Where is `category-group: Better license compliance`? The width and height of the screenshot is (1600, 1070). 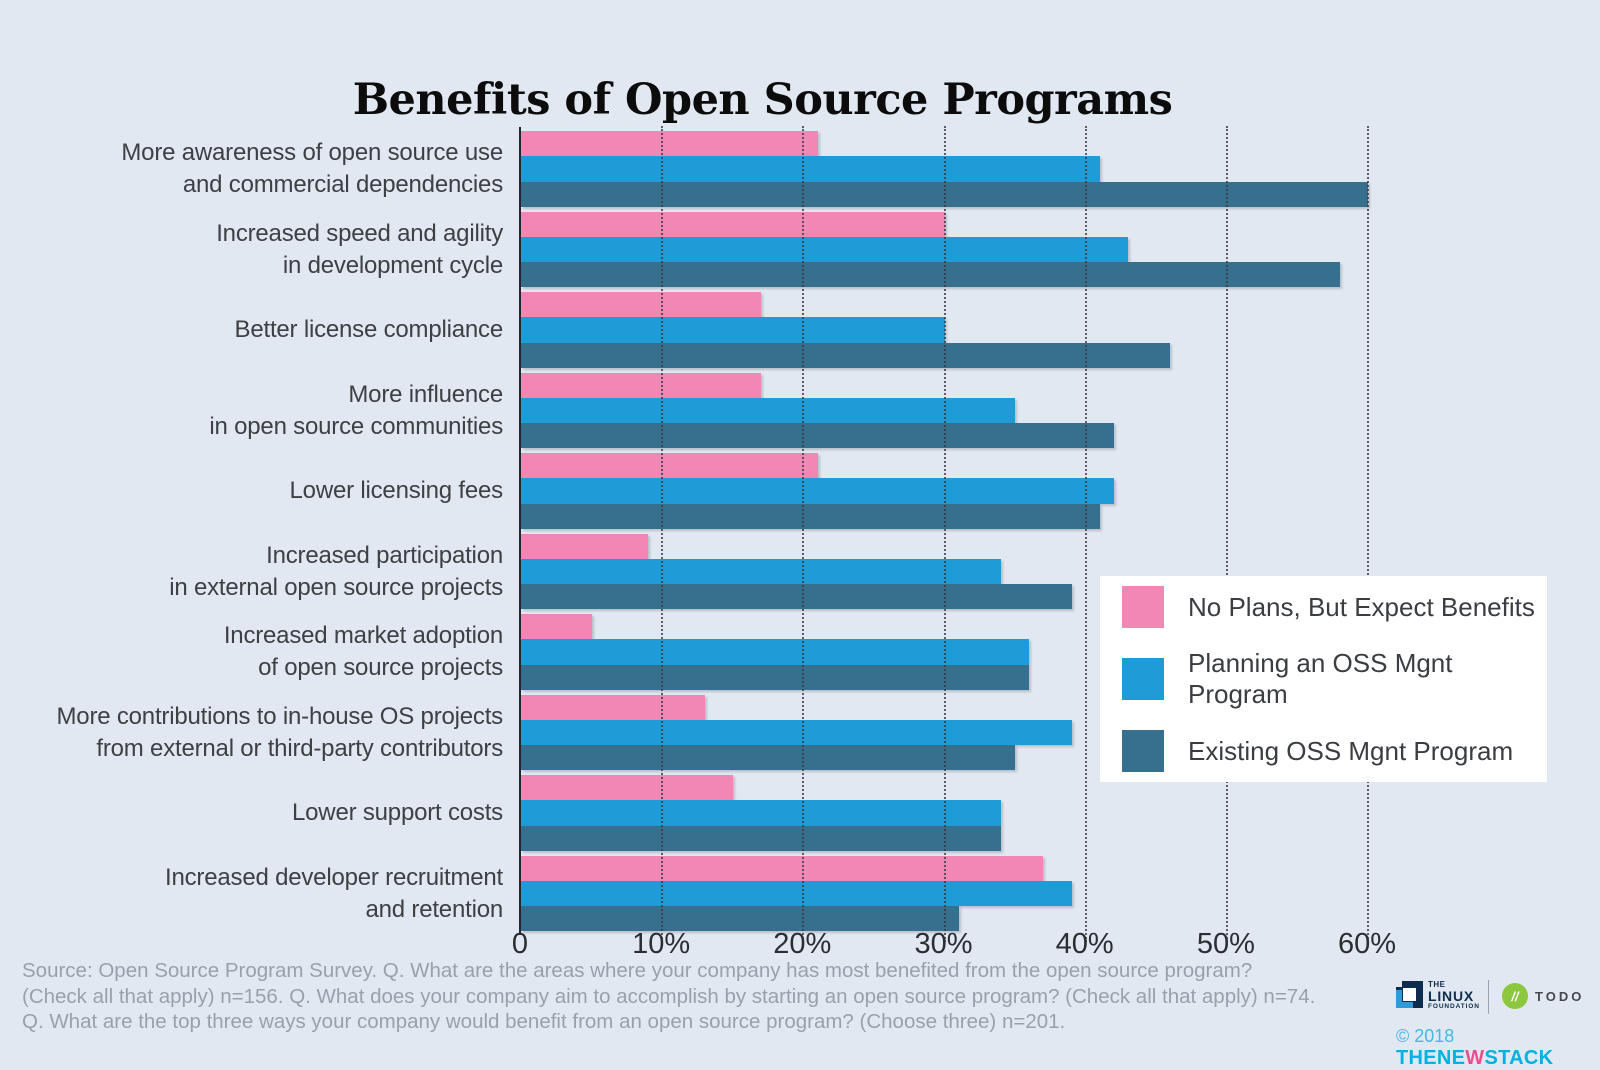
category-group: Better license compliance is located at coordinates (800, 330).